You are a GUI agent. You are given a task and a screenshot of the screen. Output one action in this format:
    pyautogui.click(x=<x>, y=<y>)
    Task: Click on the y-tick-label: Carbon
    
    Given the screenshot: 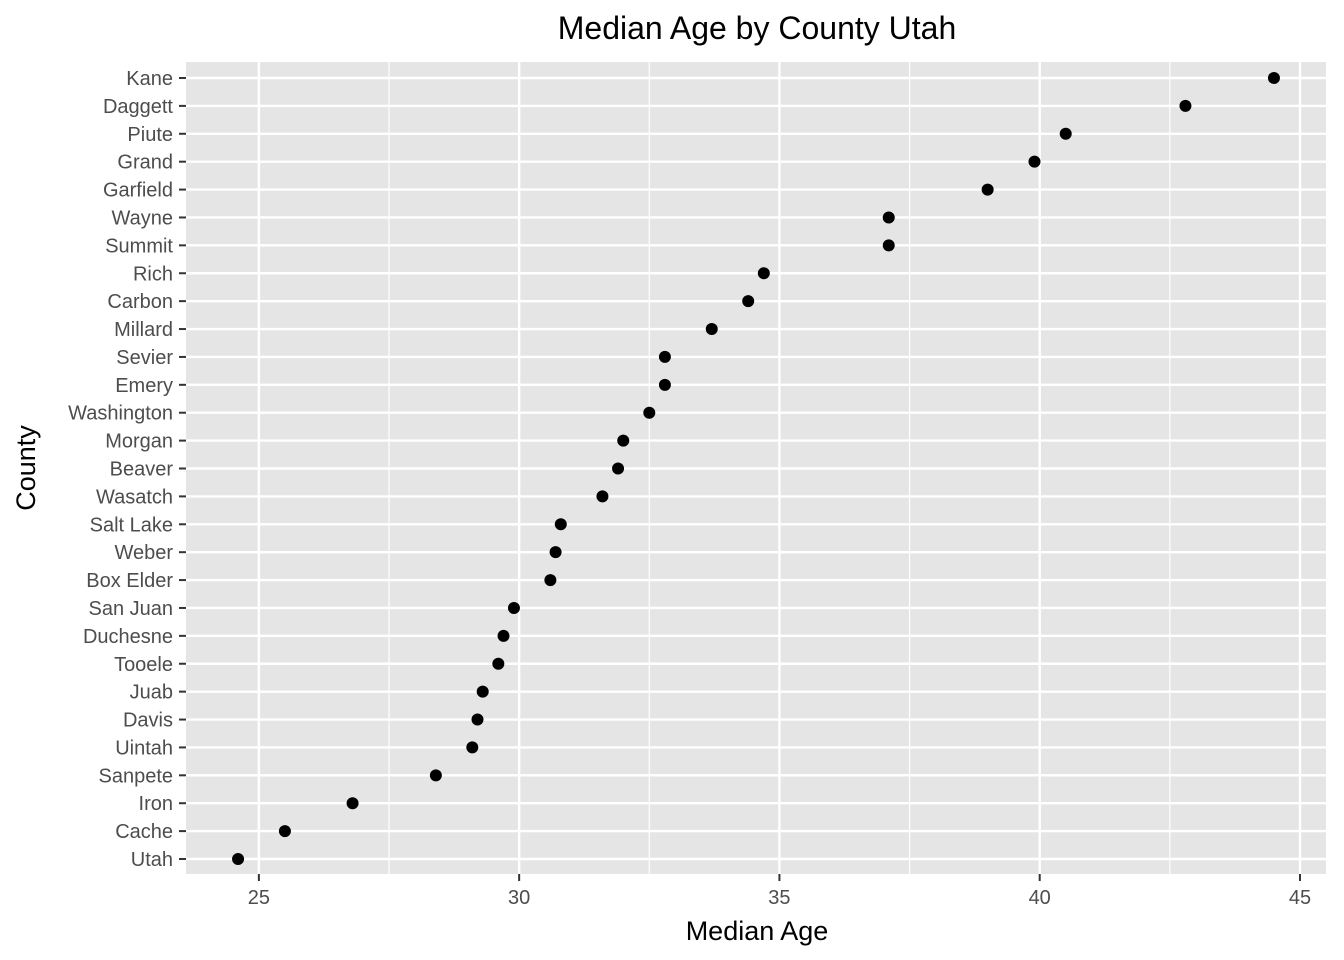 What is the action you would take?
    pyautogui.click(x=140, y=302)
    